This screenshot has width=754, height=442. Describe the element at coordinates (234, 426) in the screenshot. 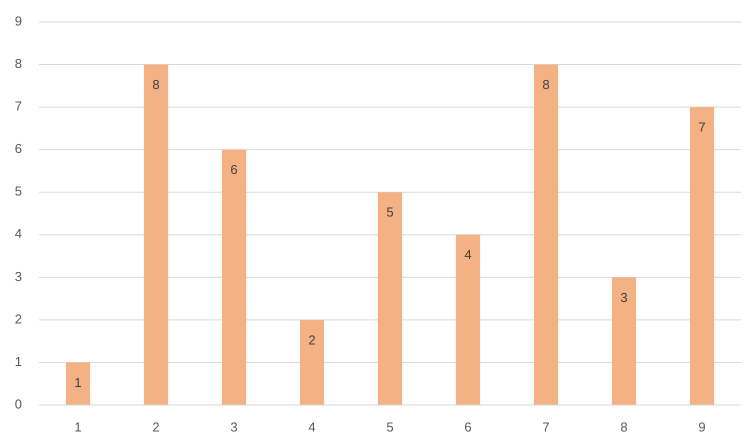

I see `x-tick-label: 3` at that location.